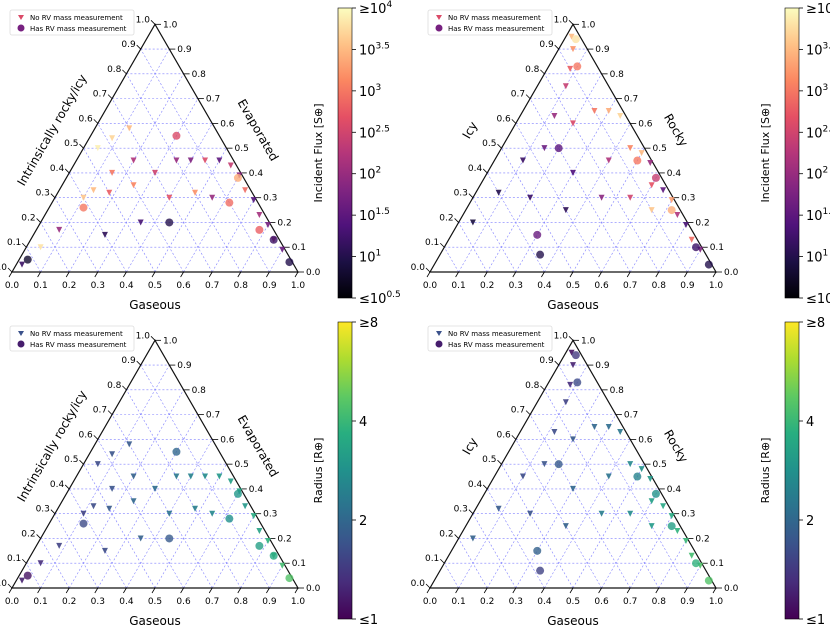 This screenshot has height=634, width=830. I want to click on colorbar-tick-label: 102.5, so click(374, 132).